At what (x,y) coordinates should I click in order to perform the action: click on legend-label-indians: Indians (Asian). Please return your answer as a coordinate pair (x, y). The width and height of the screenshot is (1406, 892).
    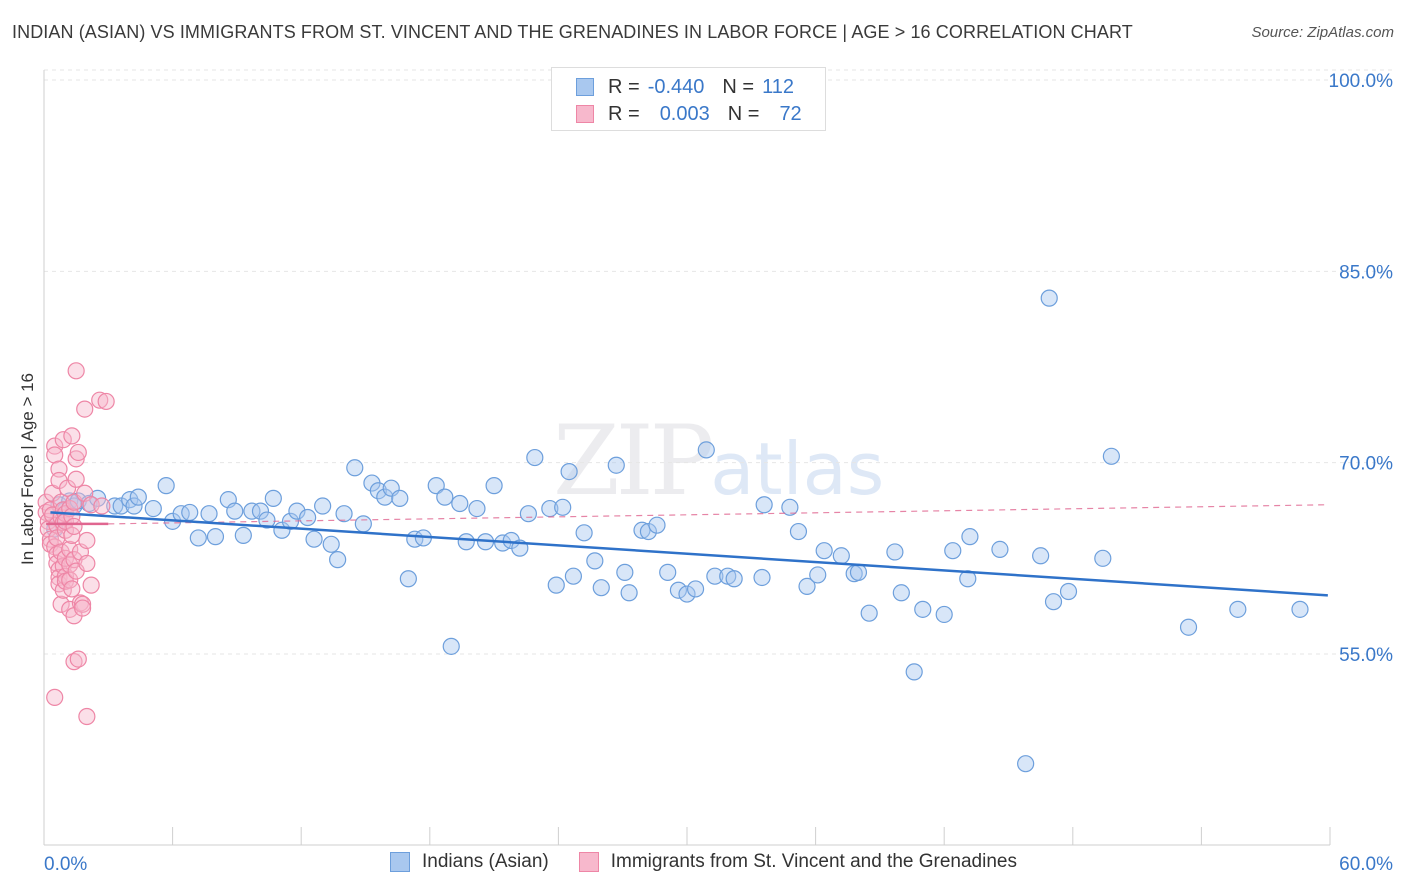
    Looking at the image, I should click on (485, 861).